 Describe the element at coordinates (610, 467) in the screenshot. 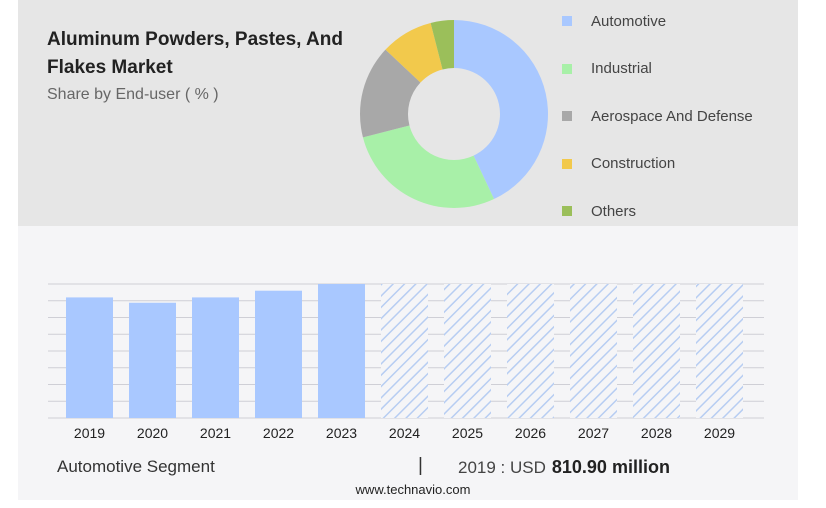

I see `stat-value: 810.90 million` at that location.